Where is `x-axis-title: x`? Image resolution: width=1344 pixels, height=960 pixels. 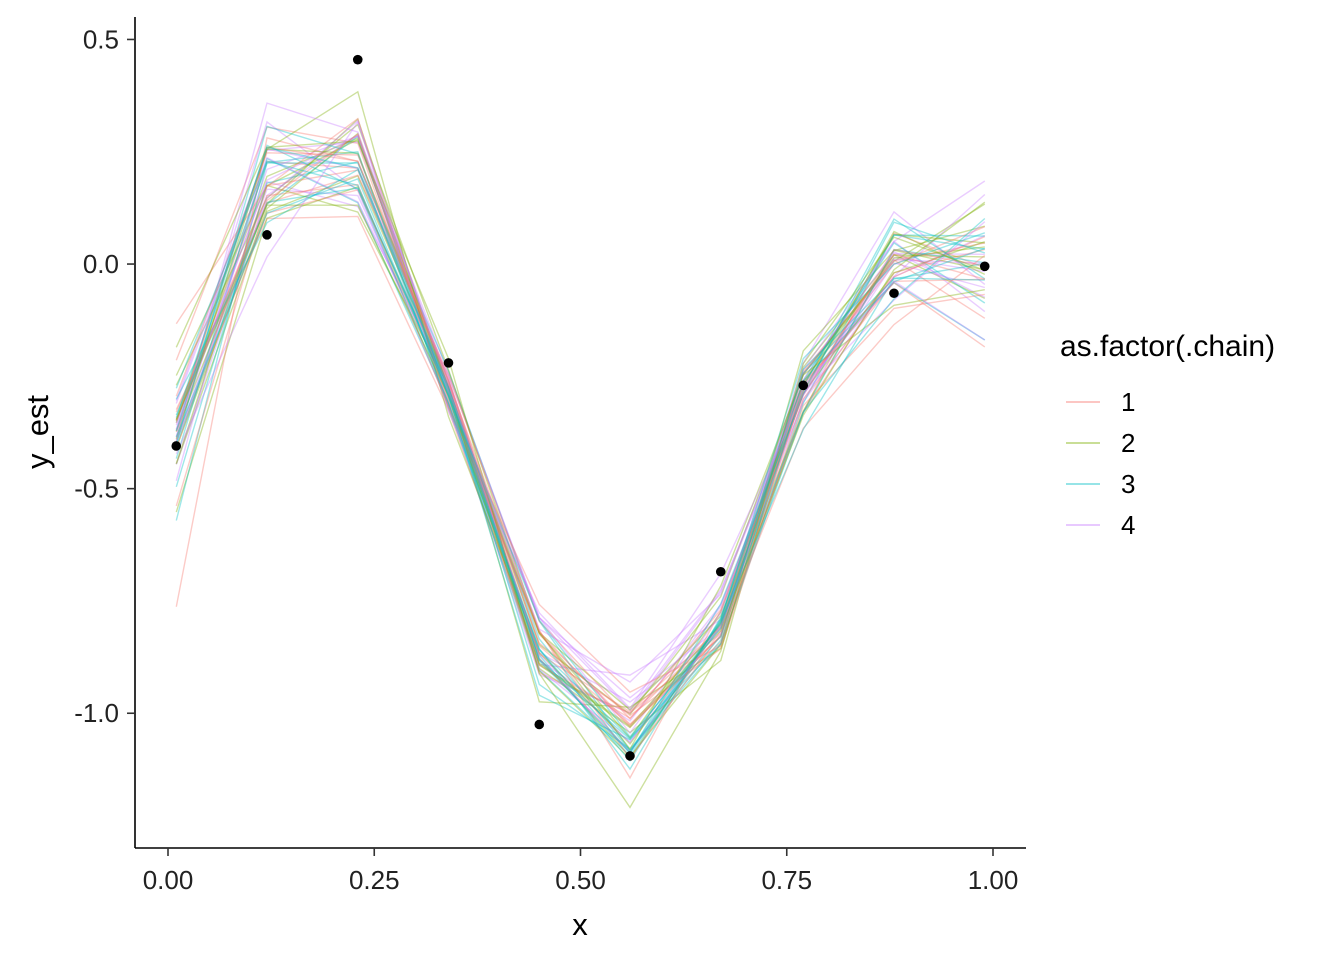 x-axis-title: x is located at coordinates (580, 924).